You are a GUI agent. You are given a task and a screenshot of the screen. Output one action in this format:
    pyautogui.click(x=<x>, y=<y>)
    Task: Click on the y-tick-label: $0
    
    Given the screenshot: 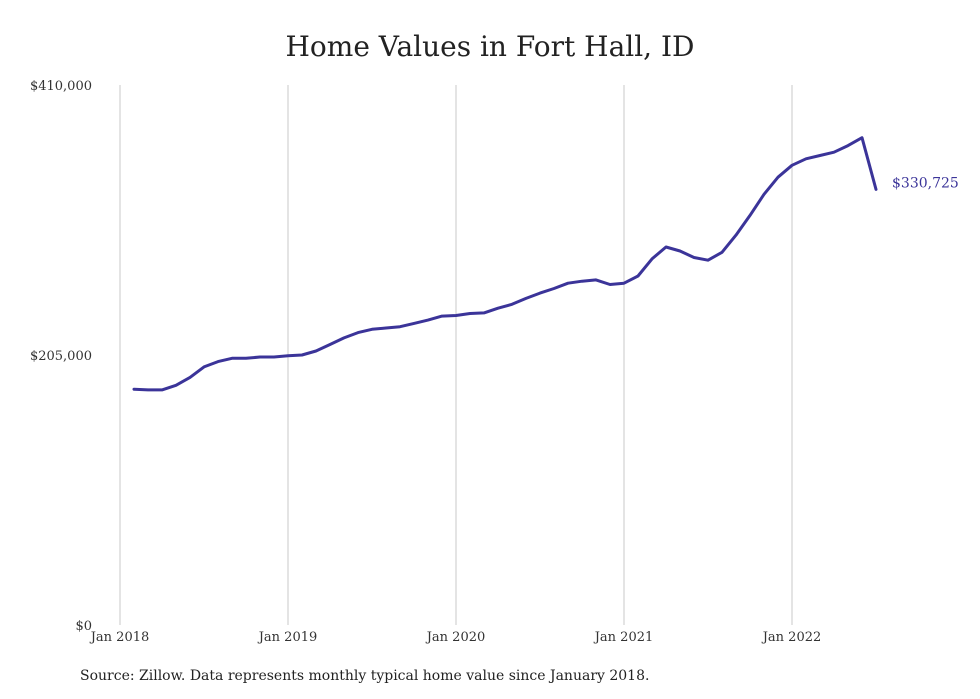 What is the action you would take?
    pyautogui.click(x=83, y=626)
    